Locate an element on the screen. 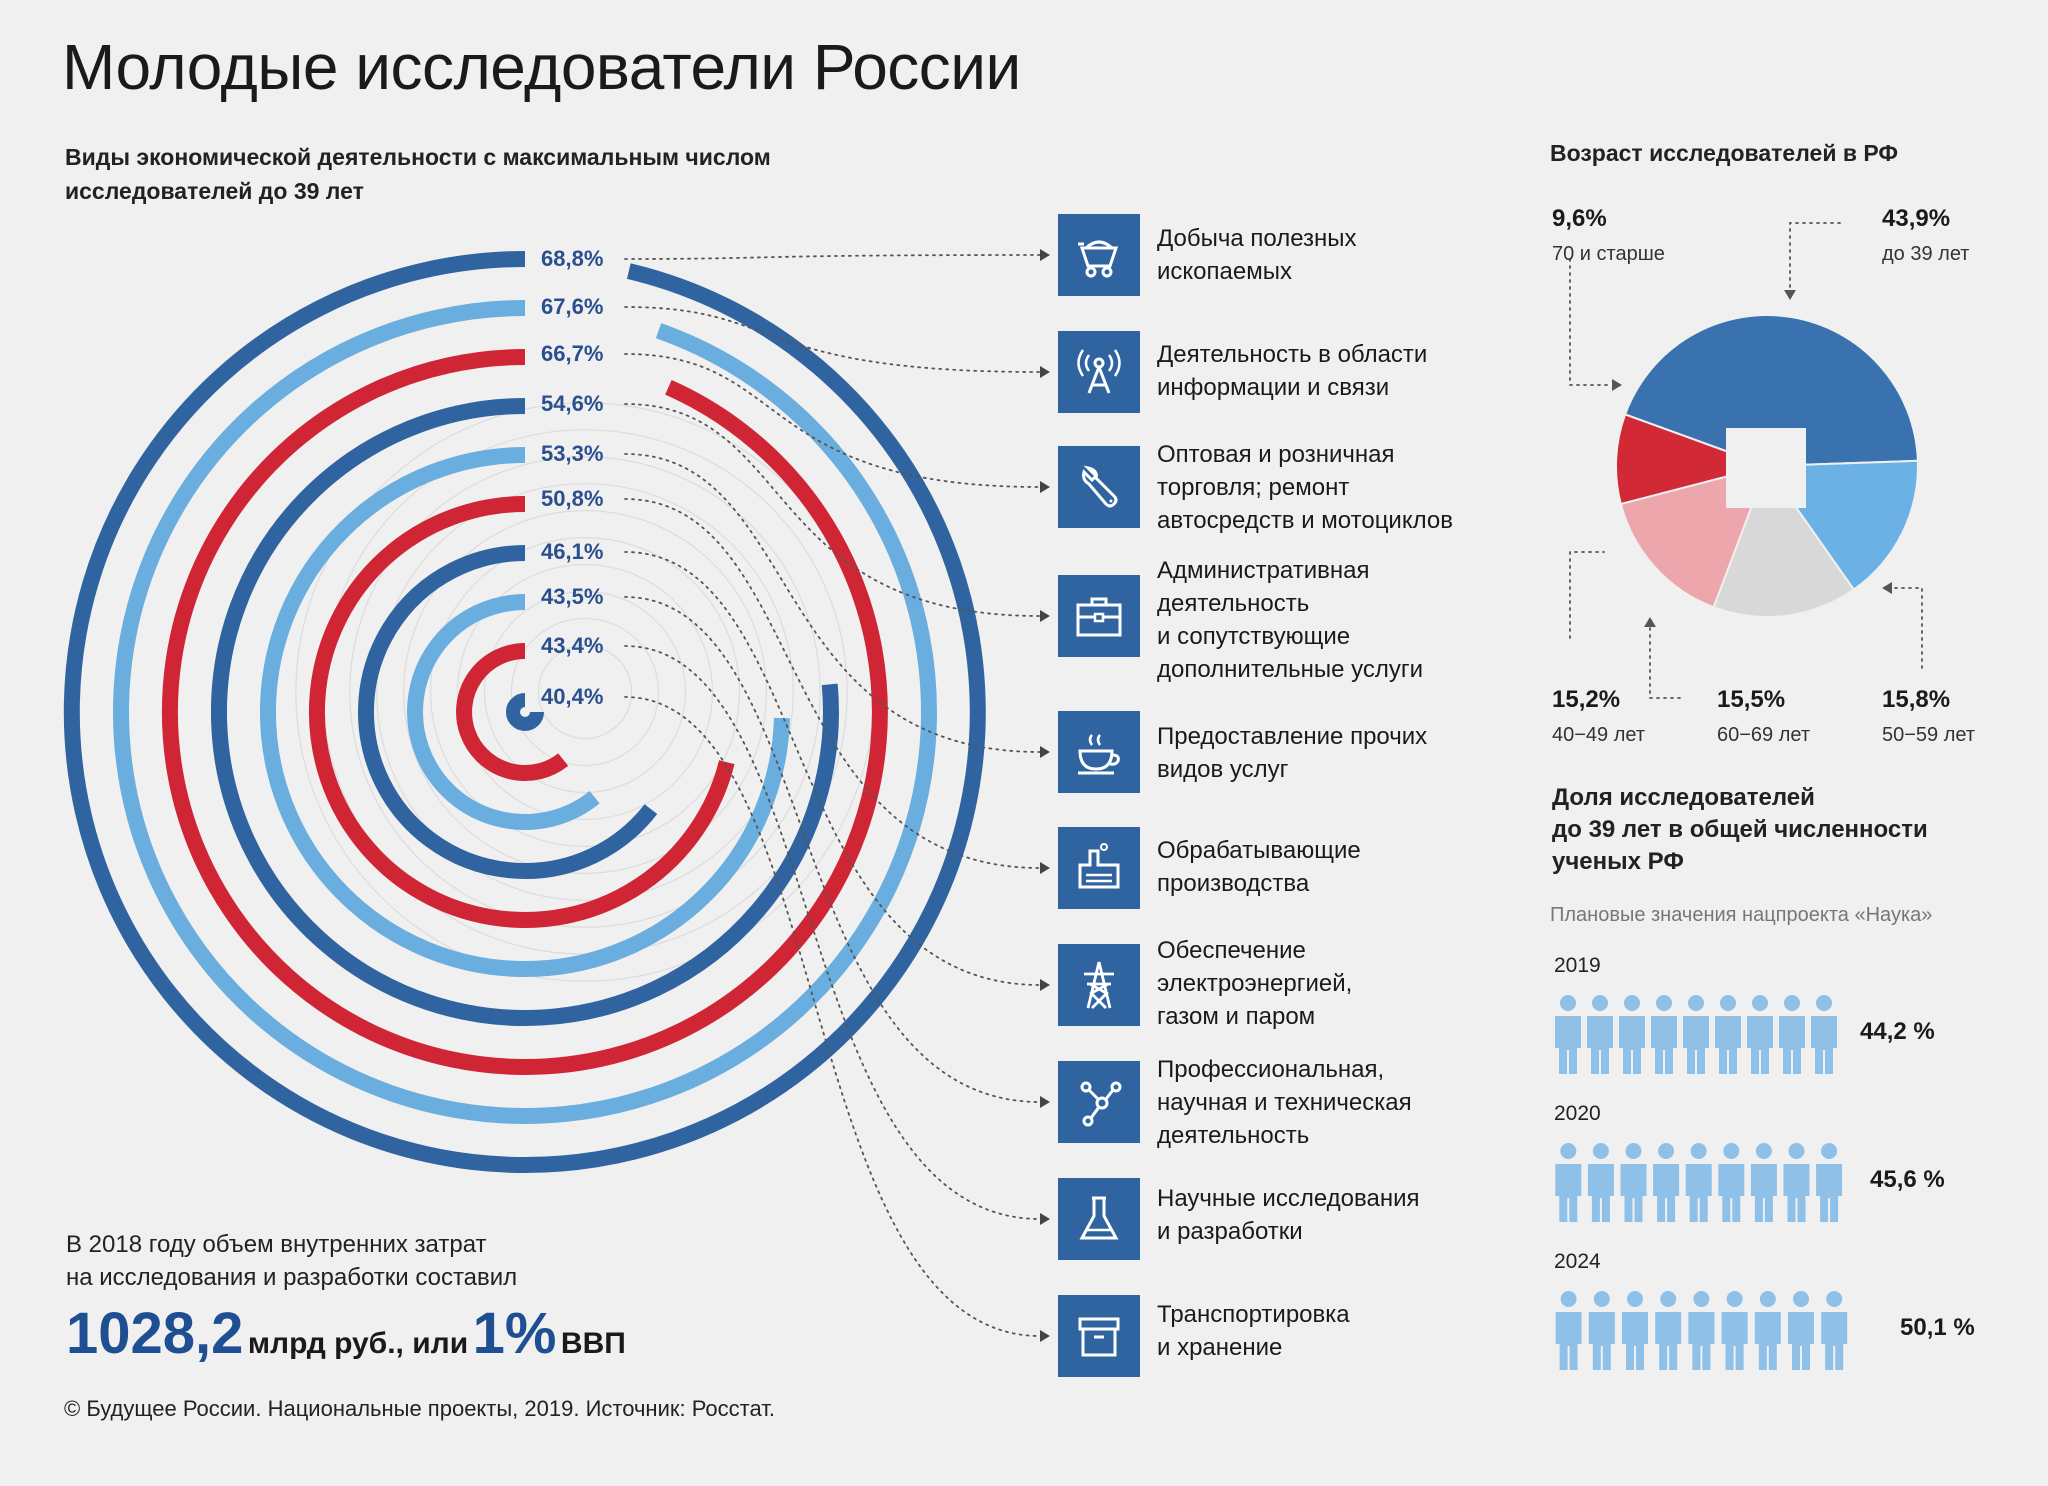  category-label: Обрабатывающие производства is located at coordinates (1322, 867).